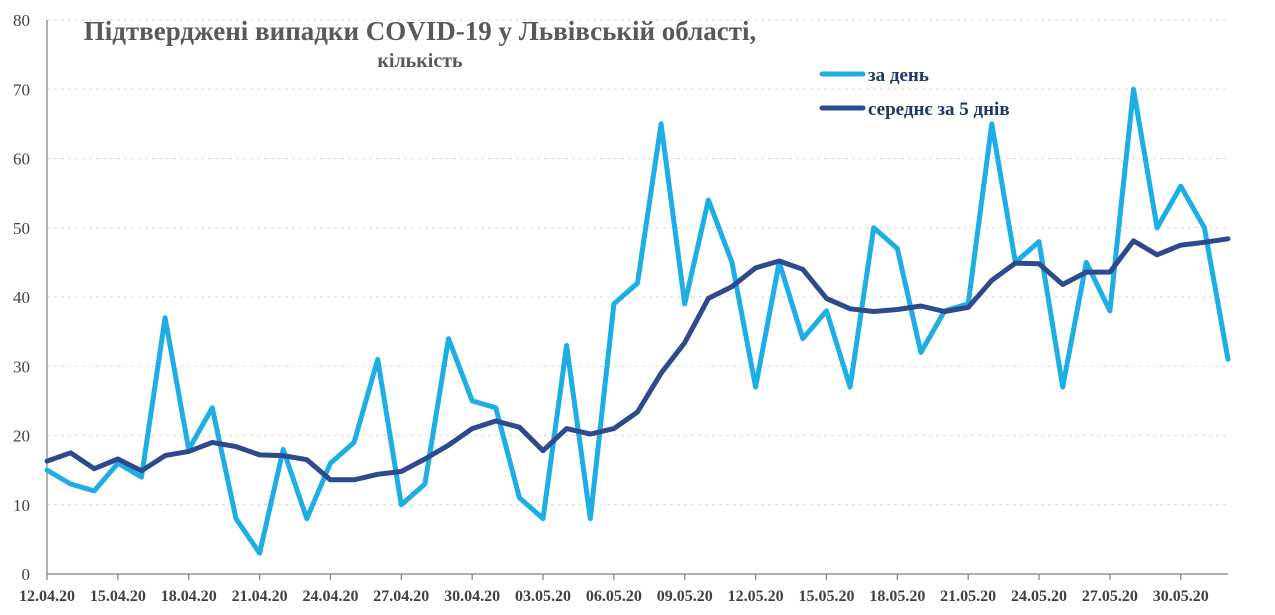 This screenshot has width=1275, height=615. Describe the element at coordinates (939, 109) in the screenshot. I see `legend-label-5day-average: середнє за 5 днів` at that location.